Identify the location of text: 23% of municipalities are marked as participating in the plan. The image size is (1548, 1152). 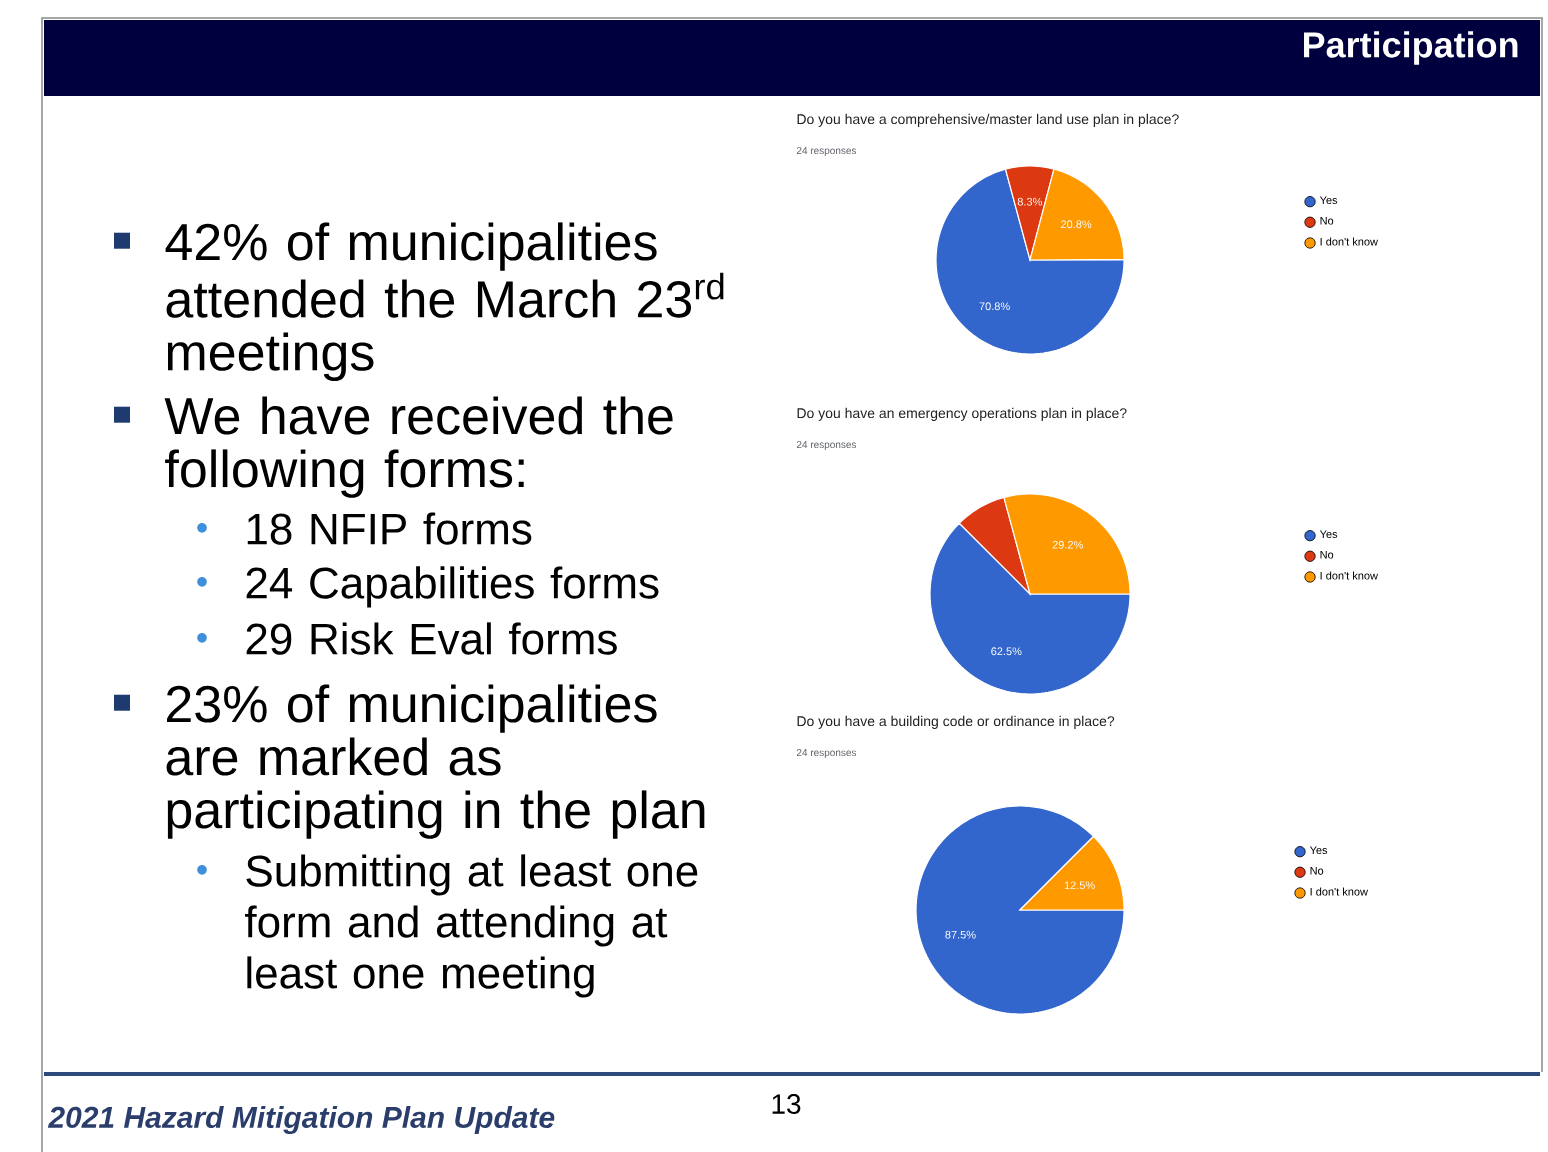
(435, 761).